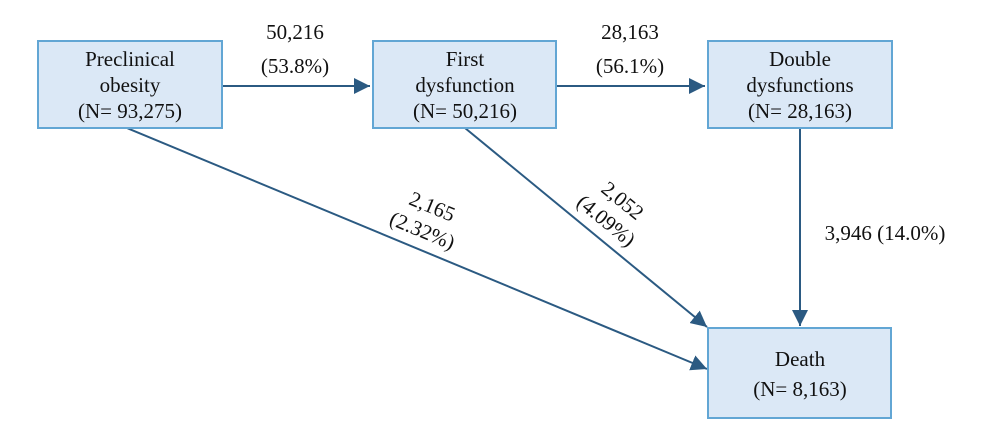 The width and height of the screenshot is (988, 432). I want to click on node-line3: (N= 93,275), so click(130, 111).